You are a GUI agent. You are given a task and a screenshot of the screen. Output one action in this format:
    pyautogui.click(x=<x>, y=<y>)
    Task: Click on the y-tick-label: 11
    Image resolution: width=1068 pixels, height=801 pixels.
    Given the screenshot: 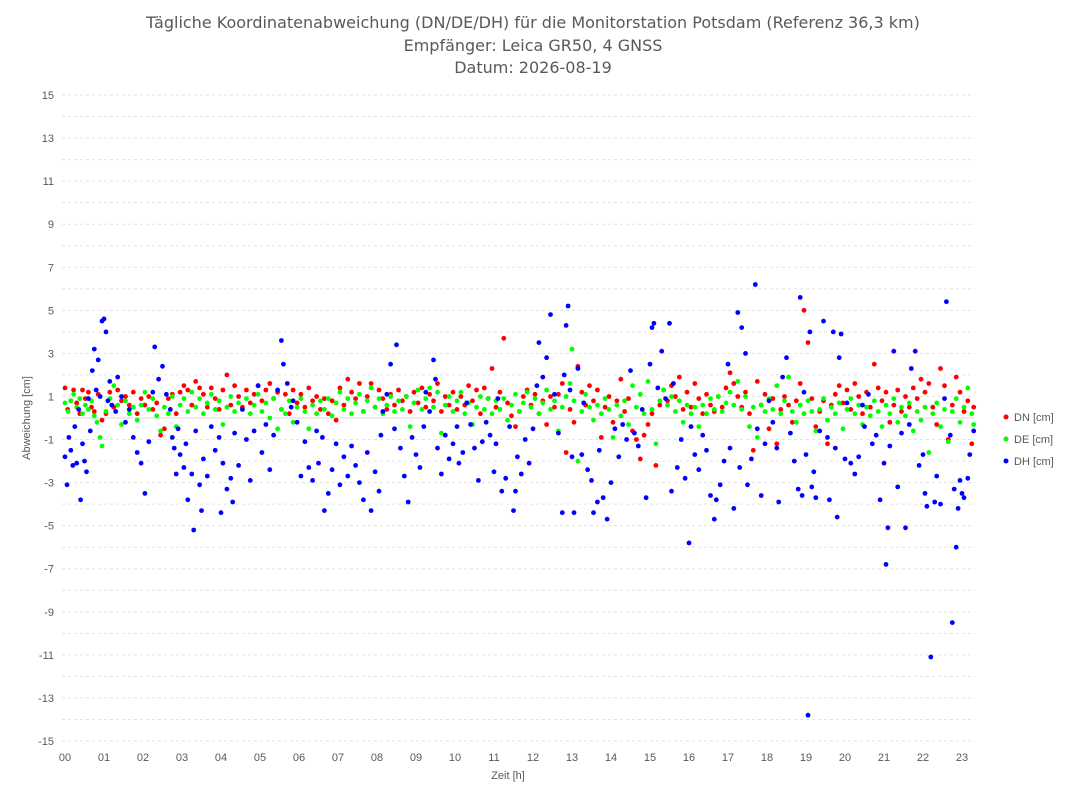 What is the action you would take?
    pyautogui.click(x=48, y=182)
    